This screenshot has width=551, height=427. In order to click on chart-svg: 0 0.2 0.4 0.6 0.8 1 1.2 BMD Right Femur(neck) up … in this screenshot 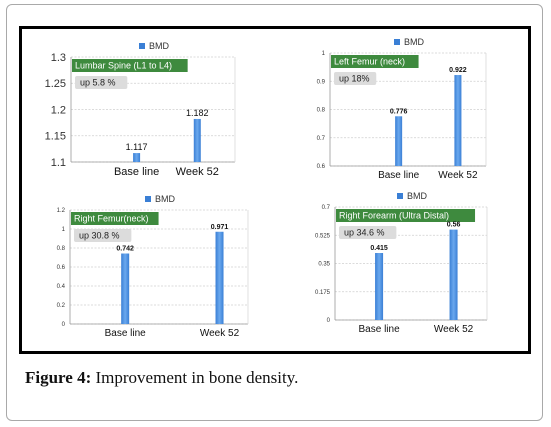, I will do `click(153, 266)`.